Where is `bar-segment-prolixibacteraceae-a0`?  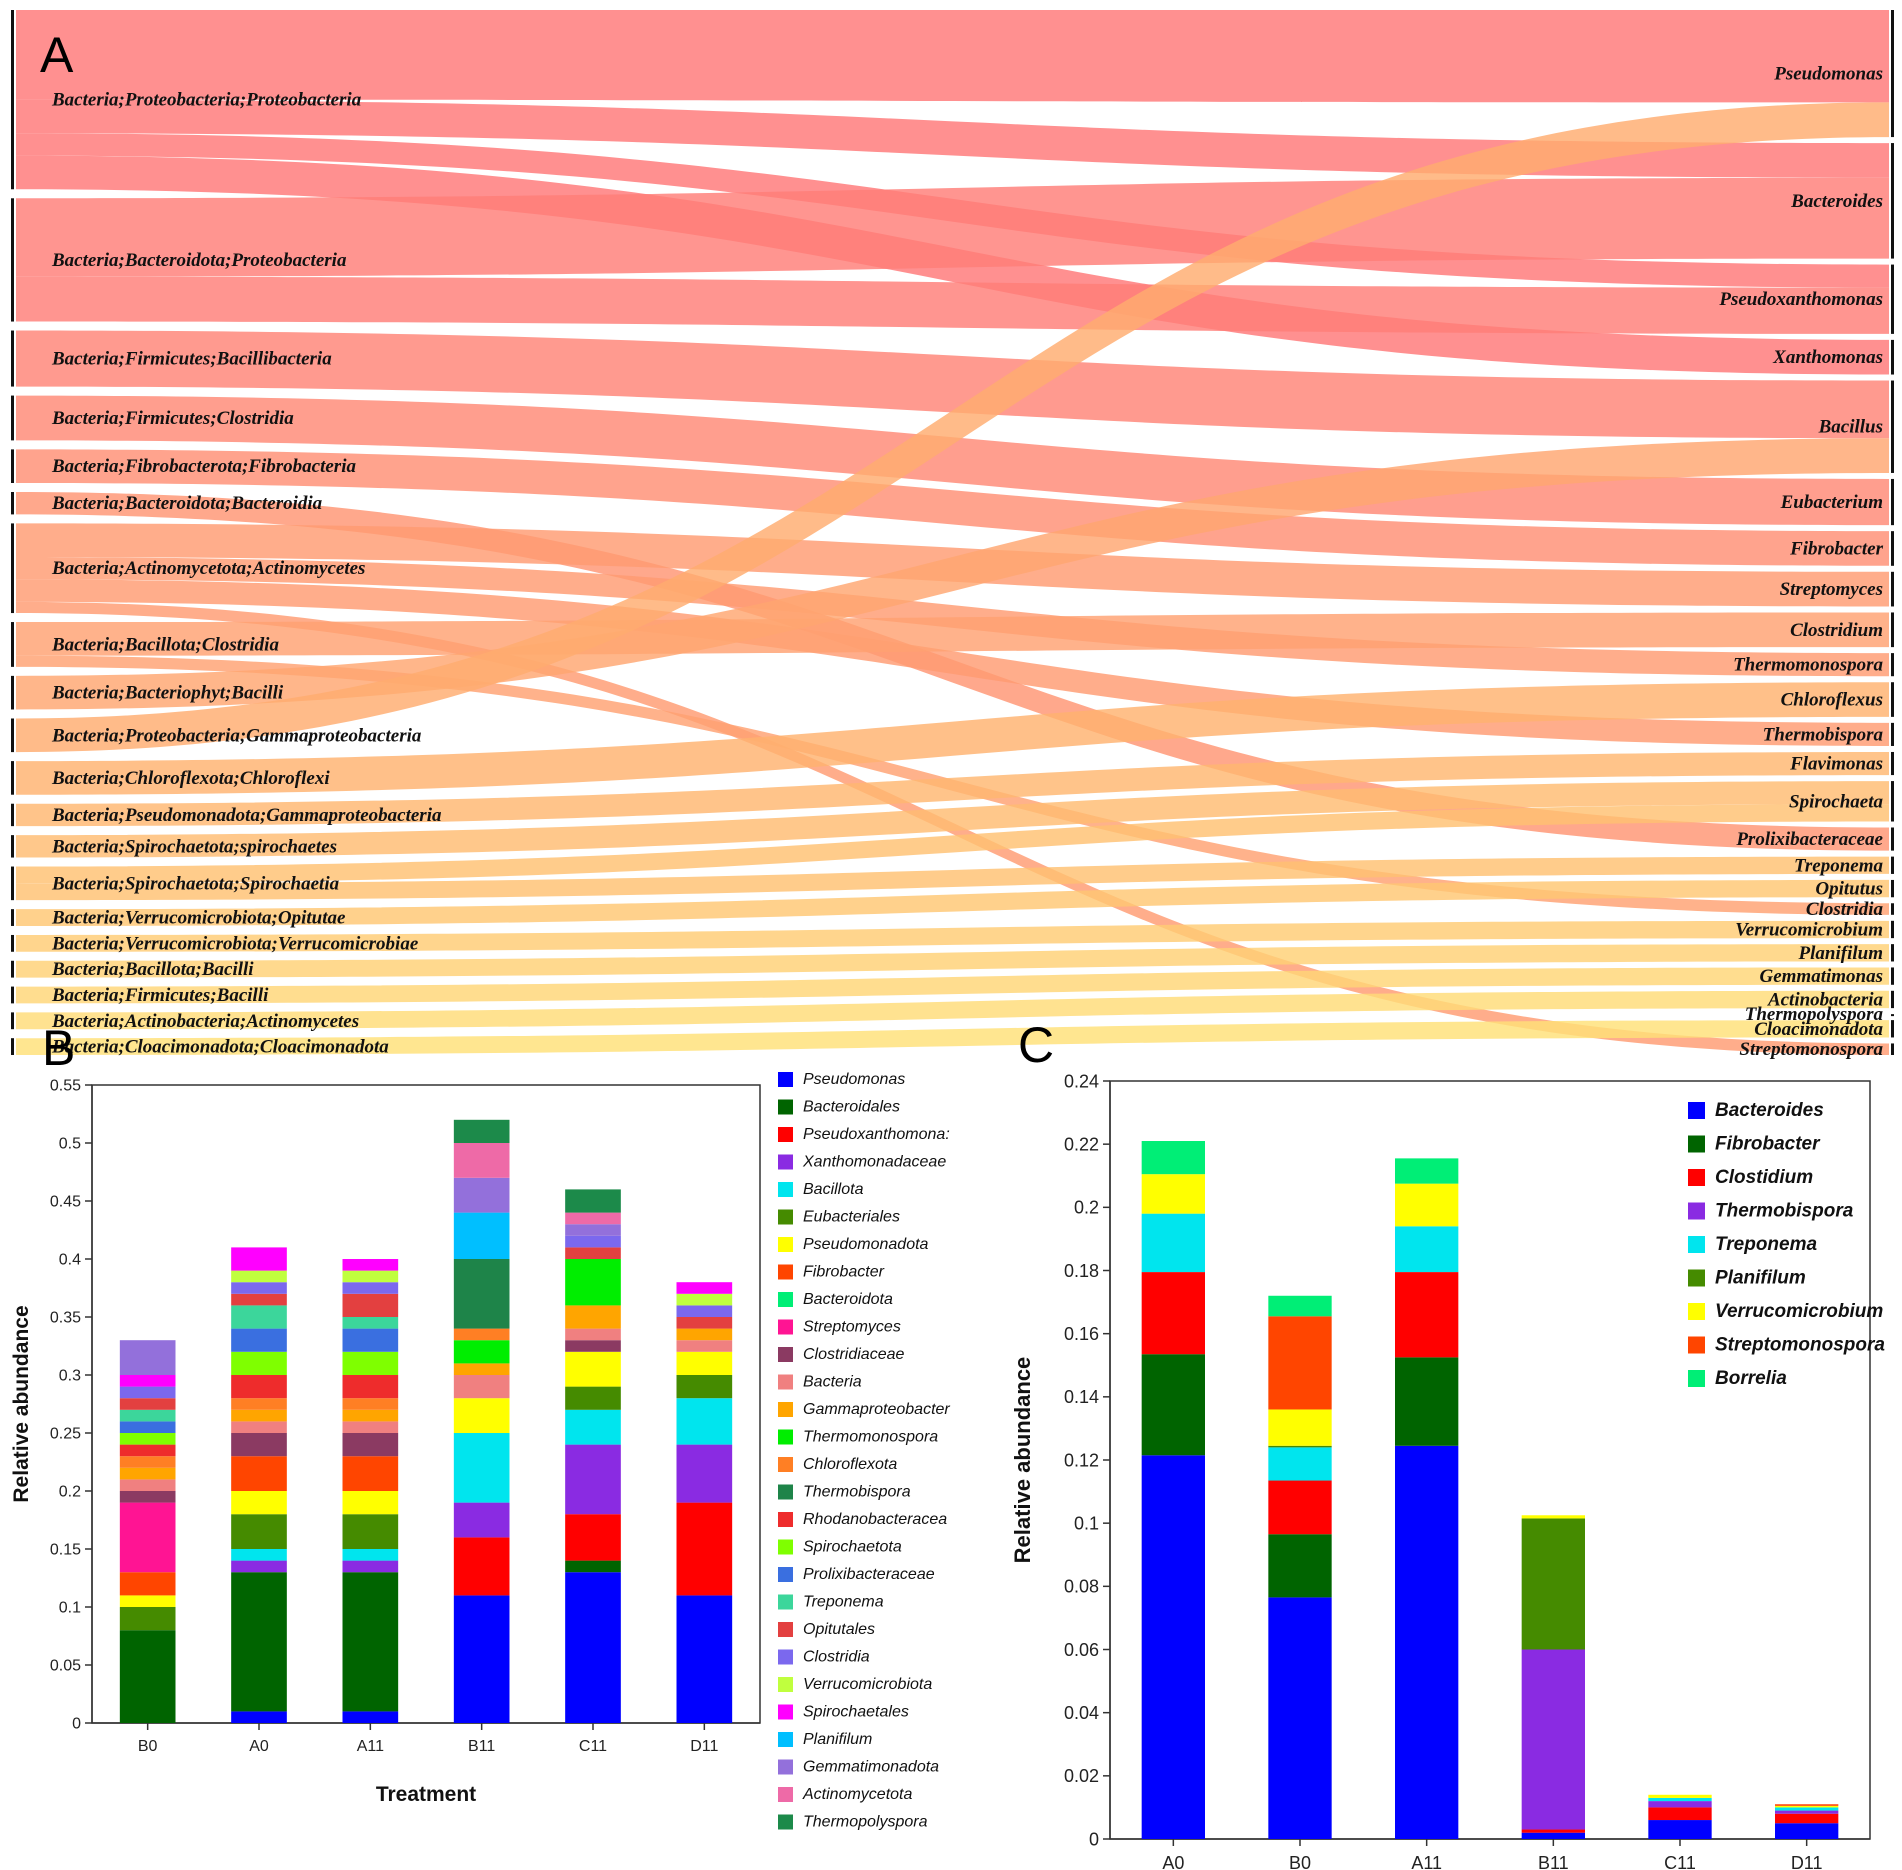
bar-segment-prolixibacteraceae-a0 is located at coordinates (259, 1340).